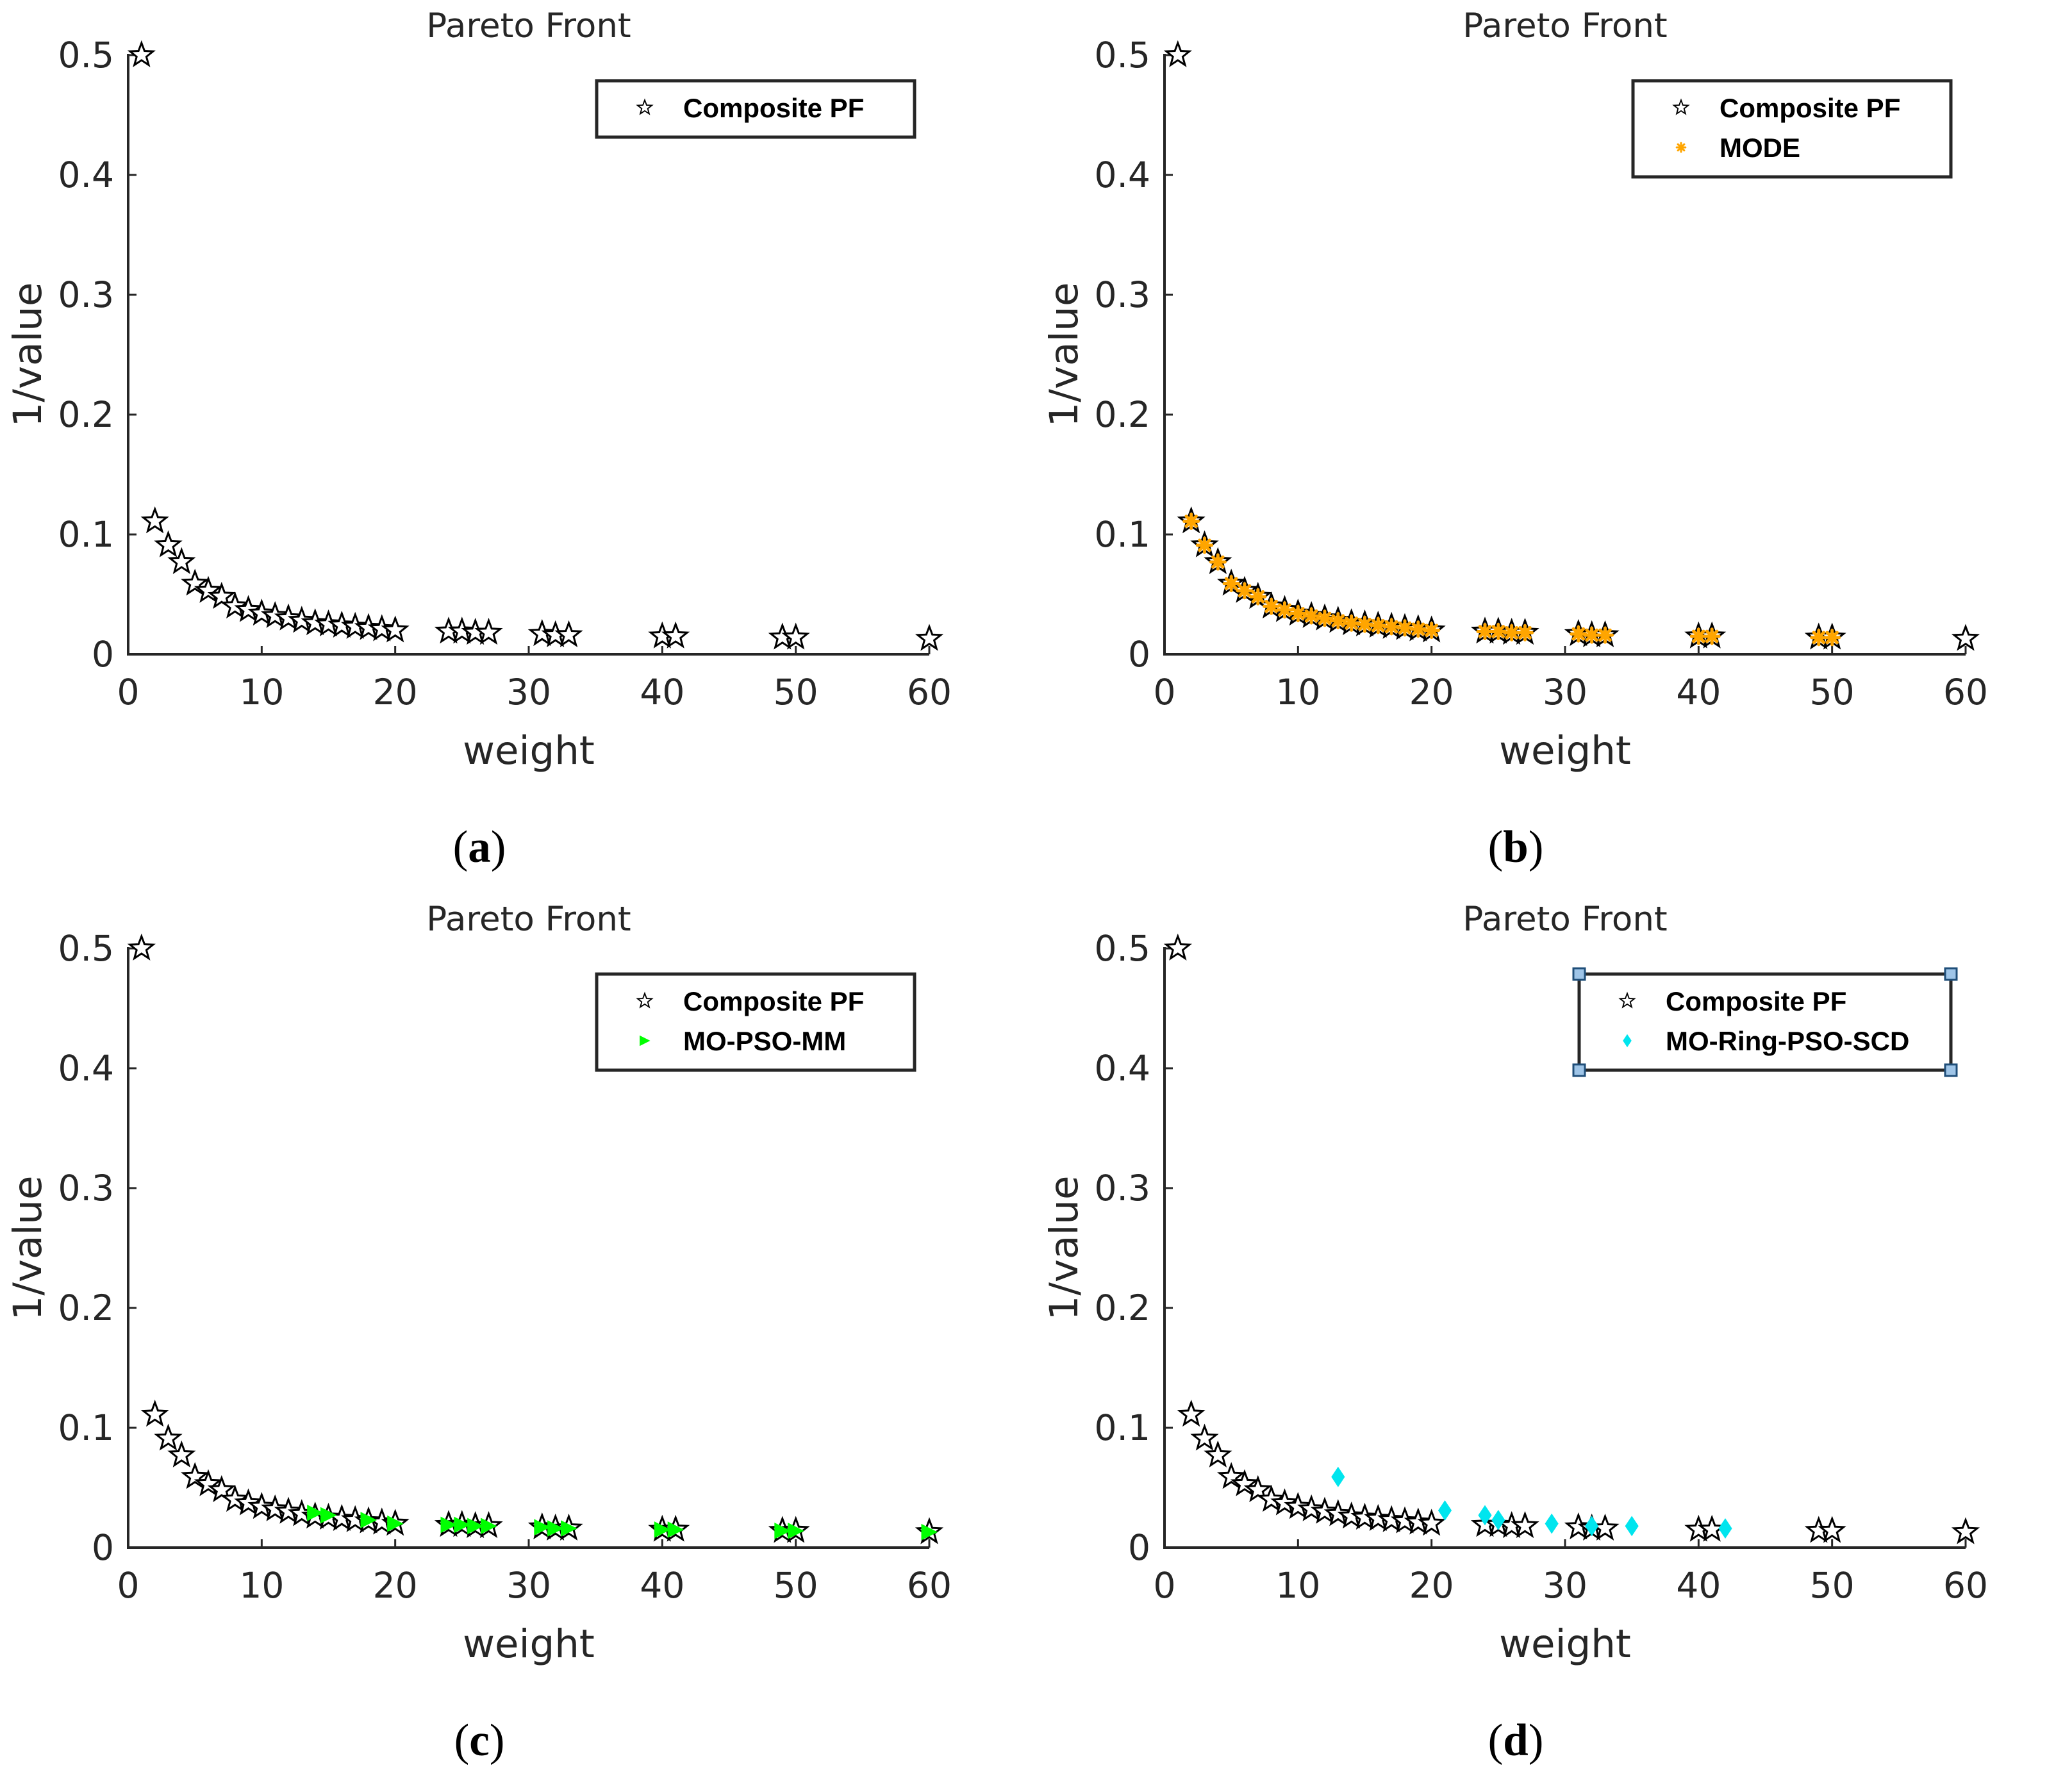  I want to click on chart-title: Pareto Front, so click(528, 26).